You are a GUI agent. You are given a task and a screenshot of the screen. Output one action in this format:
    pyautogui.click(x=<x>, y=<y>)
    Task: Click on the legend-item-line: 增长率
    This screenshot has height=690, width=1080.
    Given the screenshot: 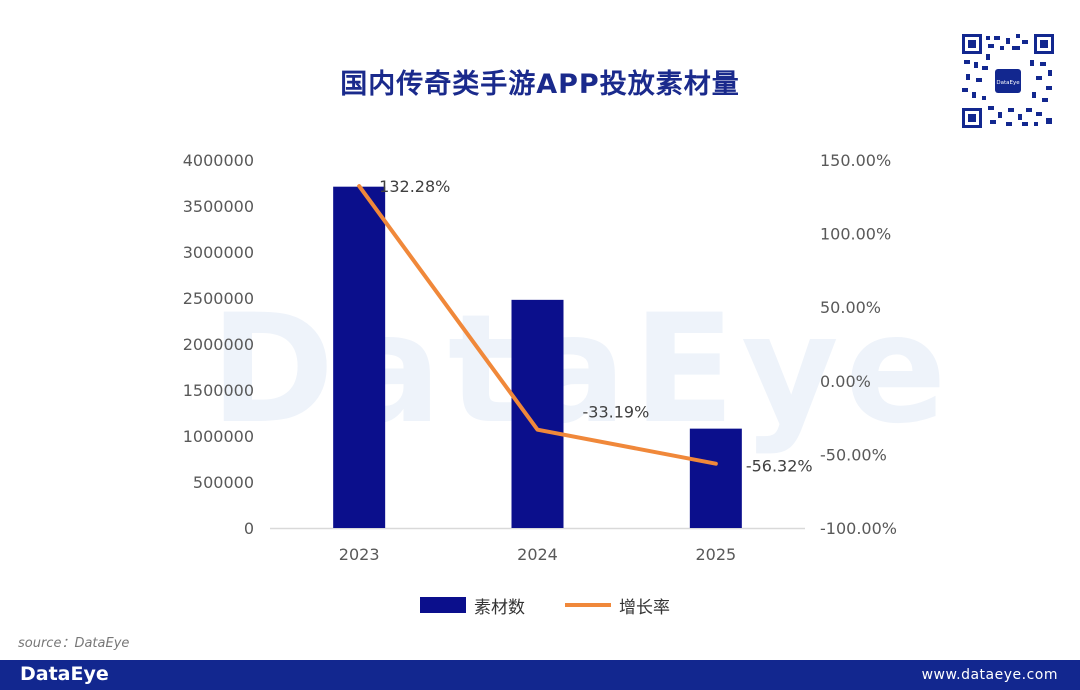 What is the action you would take?
    pyautogui.click(x=617, y=605)
    